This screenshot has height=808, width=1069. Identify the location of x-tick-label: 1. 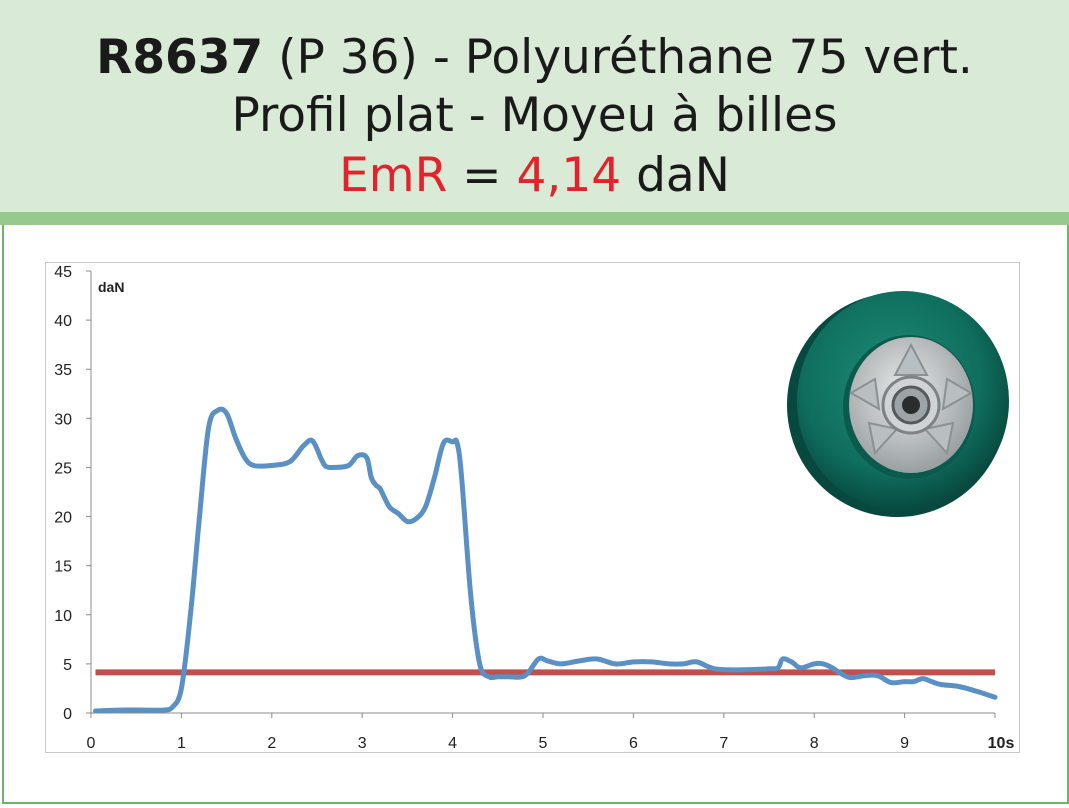
(181, 743).